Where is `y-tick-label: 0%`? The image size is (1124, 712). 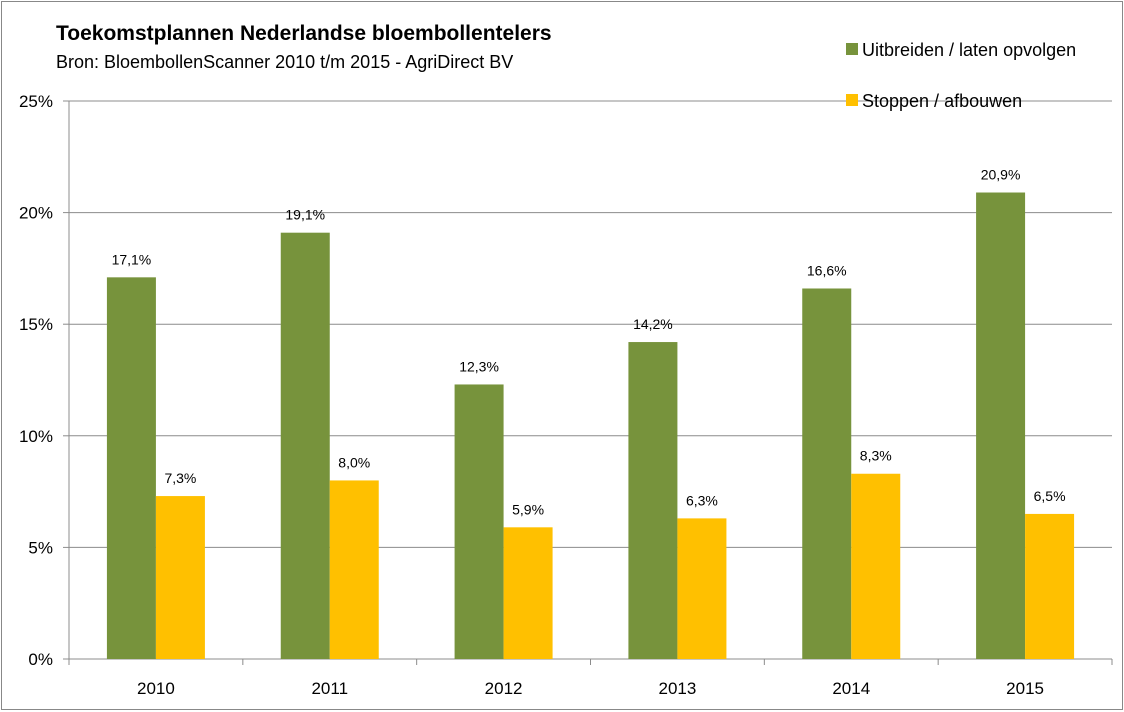 y-tick-label: 0% is located at coordinates (40, 659).